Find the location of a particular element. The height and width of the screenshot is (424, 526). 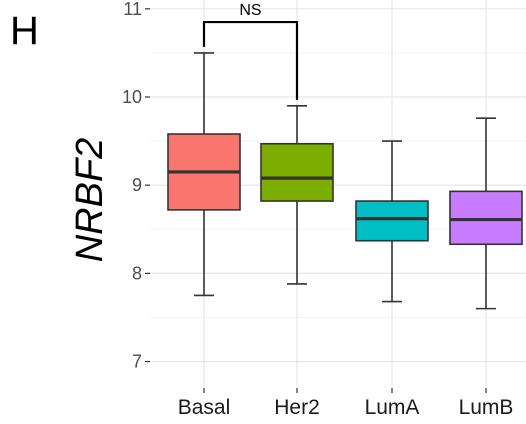

box-her2 is located at coordinates (297, 195).